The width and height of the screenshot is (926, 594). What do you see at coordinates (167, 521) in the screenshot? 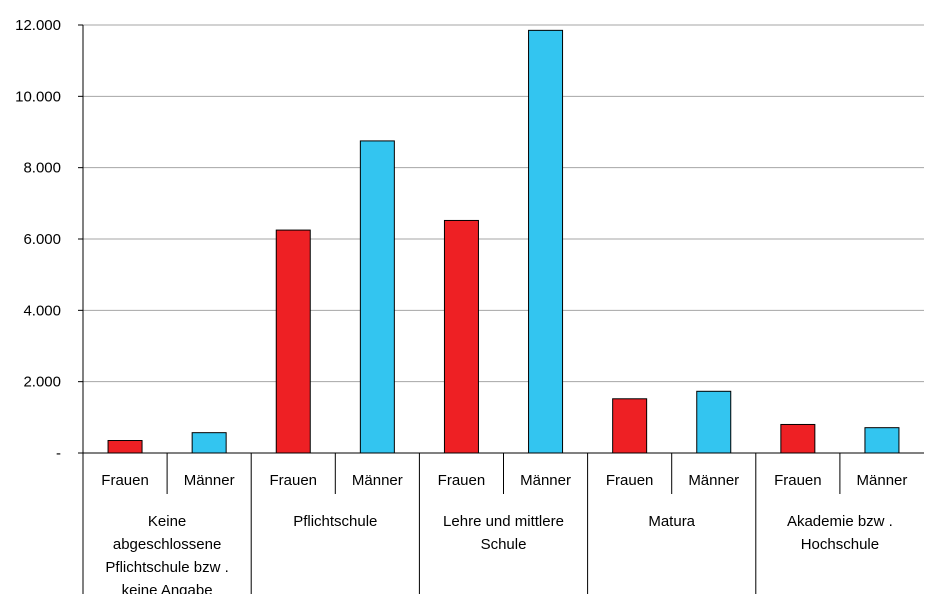
I see `x-group-label: Keine` at bounding box center [167, 521].